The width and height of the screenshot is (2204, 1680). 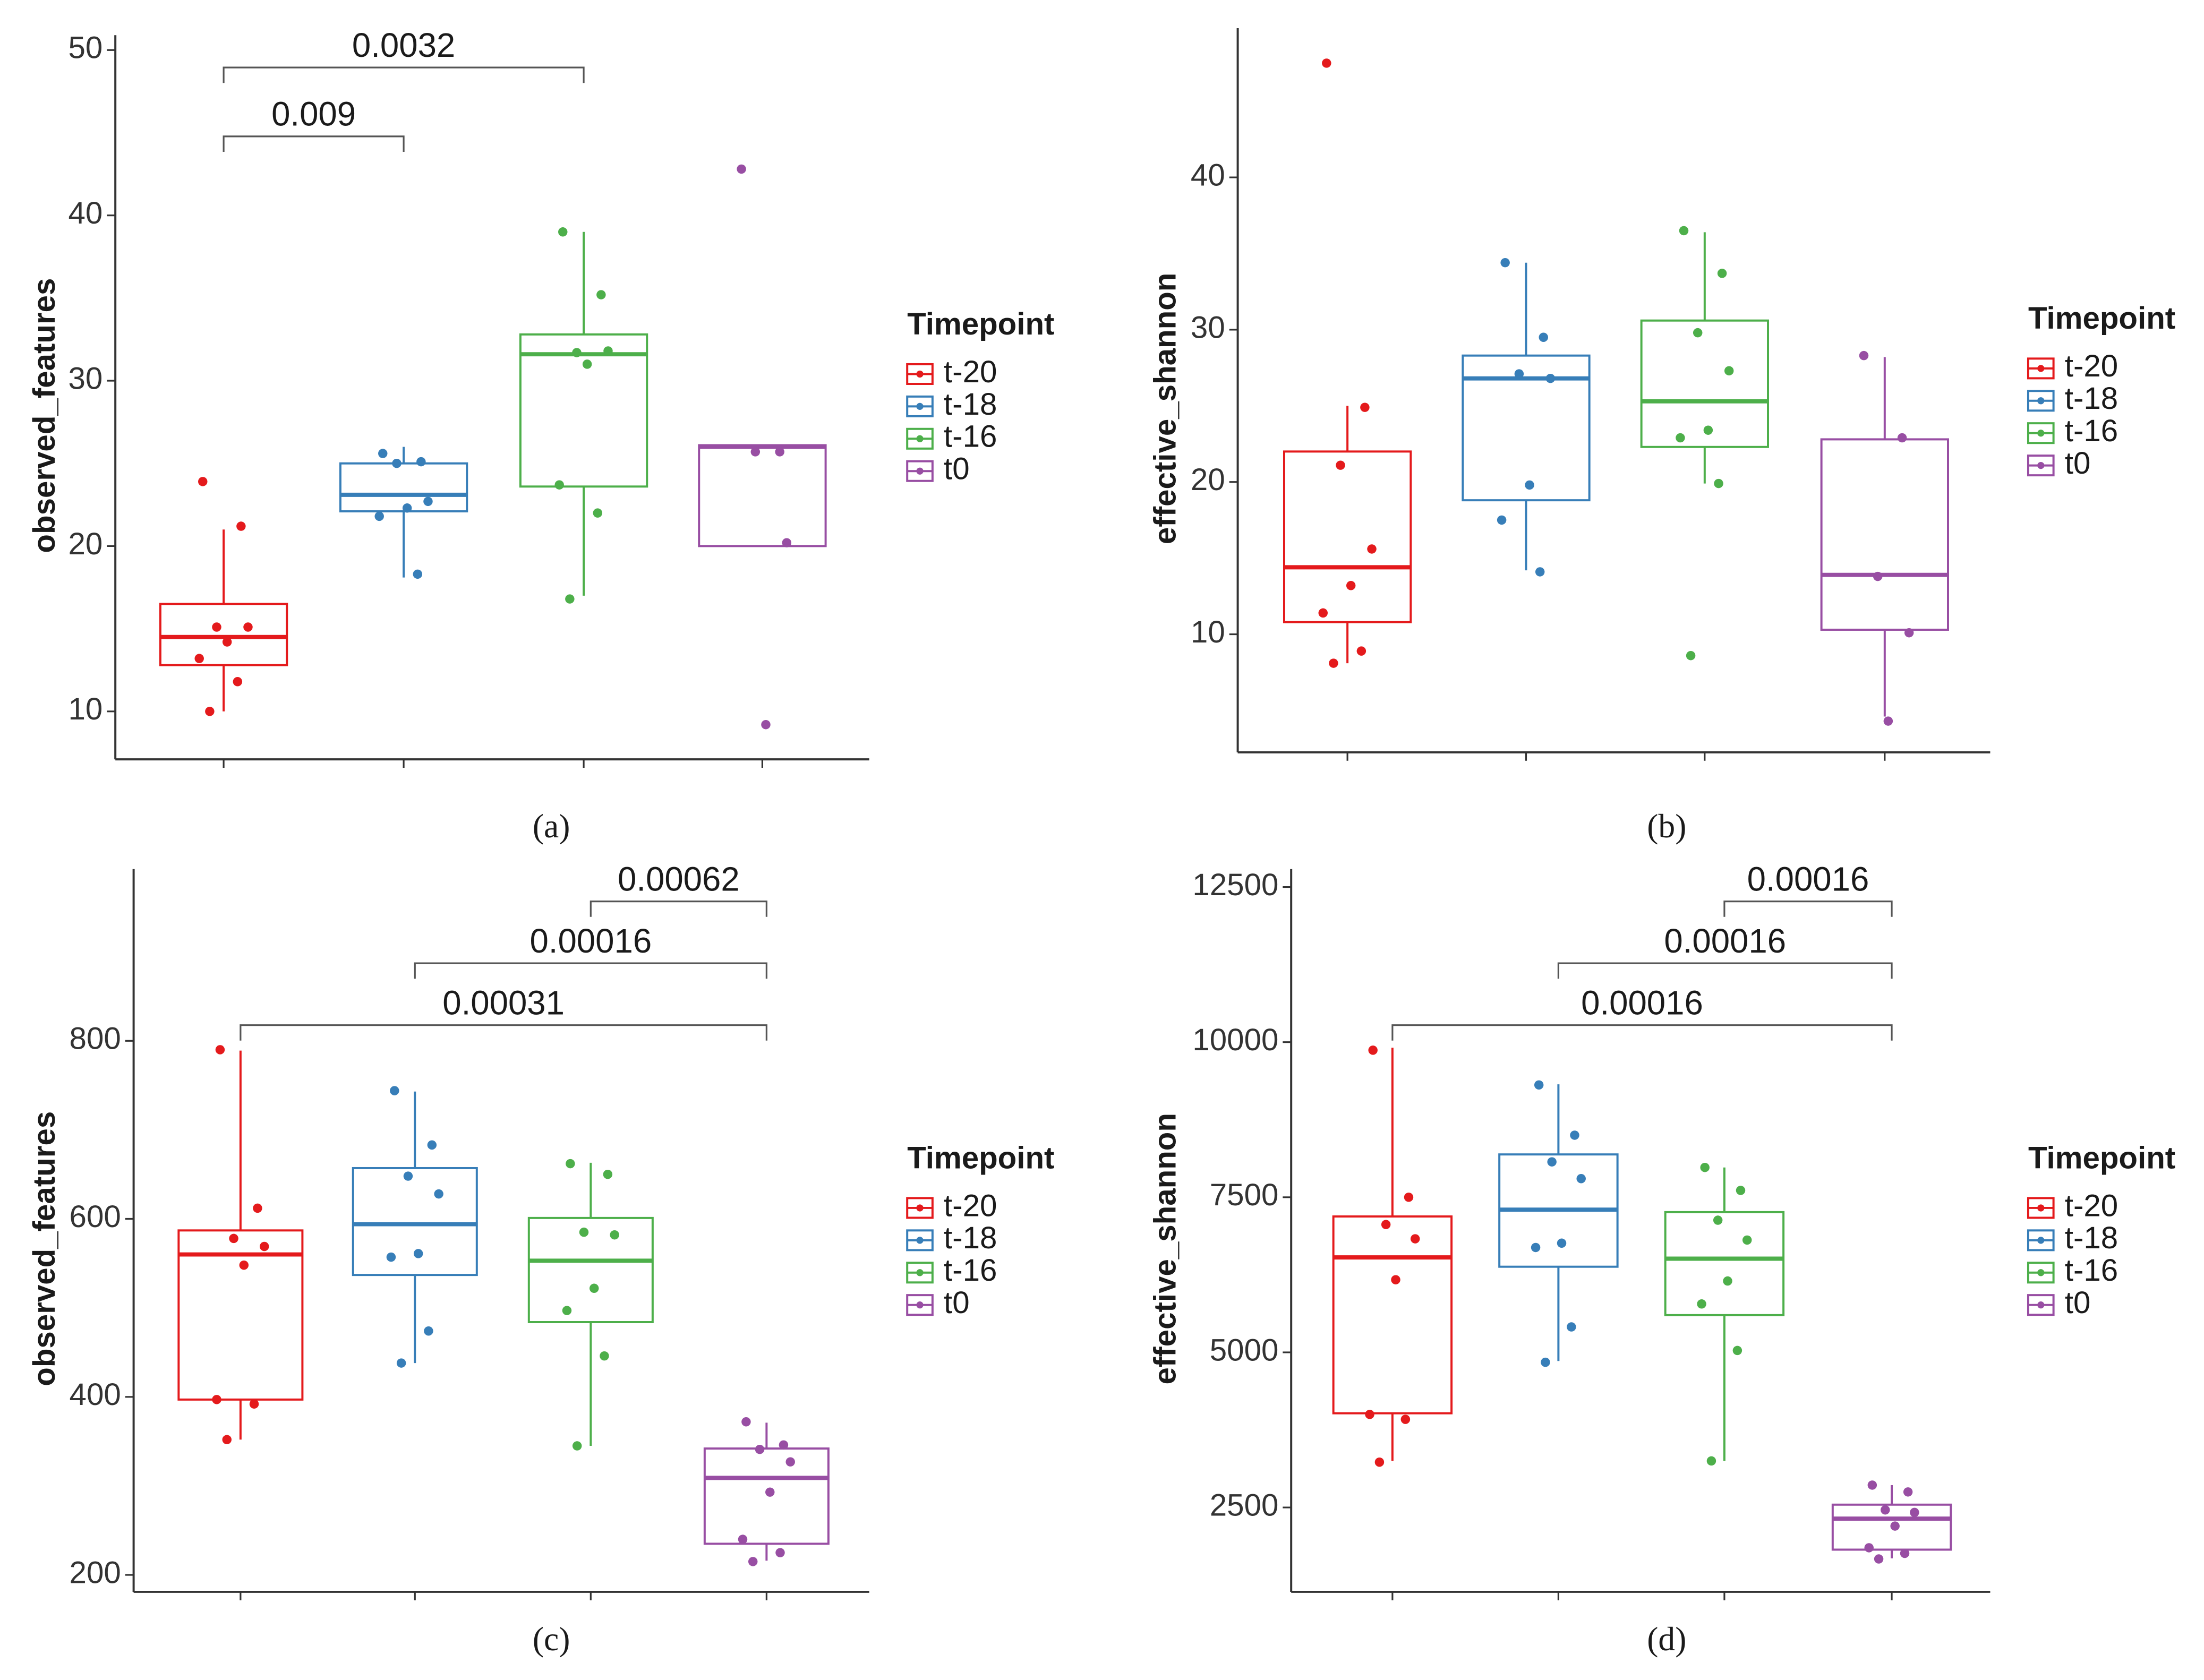 I want to click on p-value: 0.00062, so click(x=679, y=879).